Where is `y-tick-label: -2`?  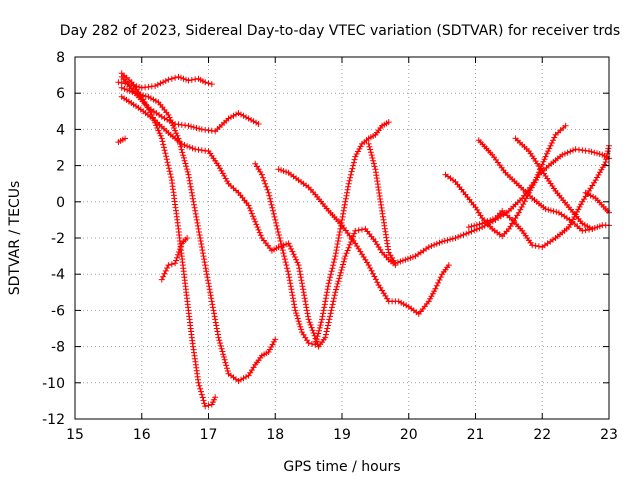
y-tick-label: -2 is located at coordinates (58, 239).